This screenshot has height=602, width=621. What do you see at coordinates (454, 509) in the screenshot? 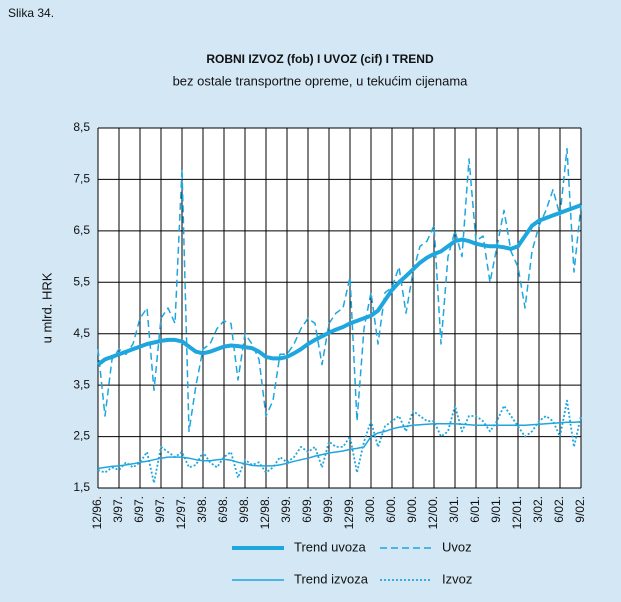
I see `x-tick-label: 3/01.` at bounding box center [454, 509].